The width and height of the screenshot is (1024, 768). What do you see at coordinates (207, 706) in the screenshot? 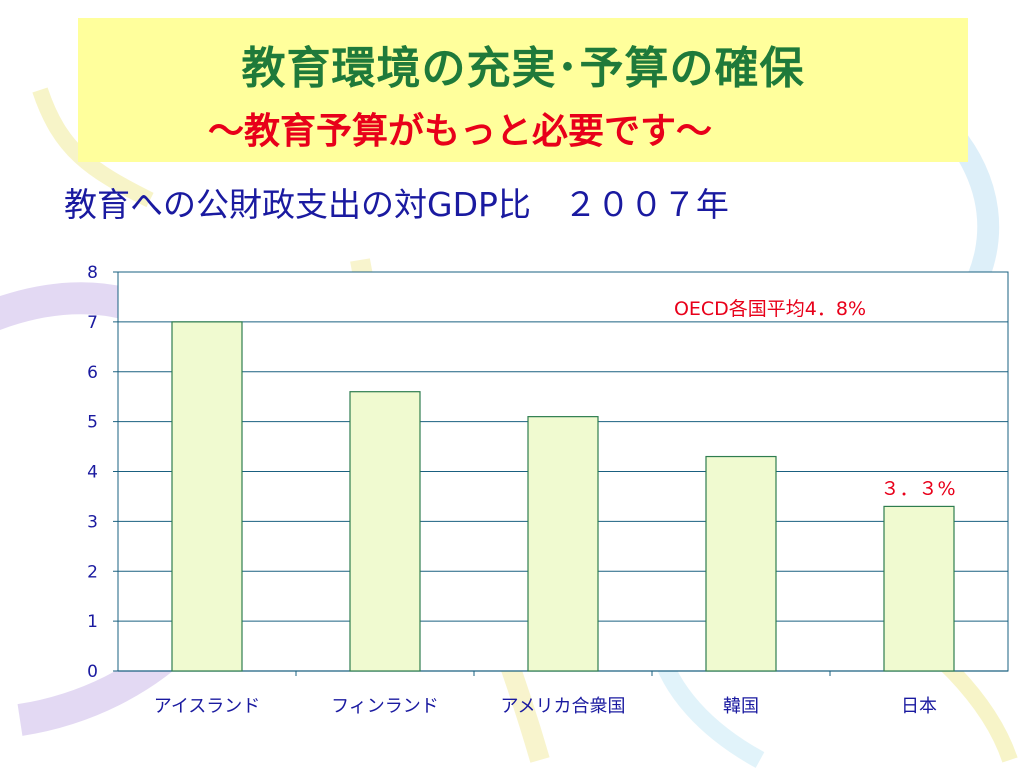
I see `x-tick-label: アイスランド` at bounding box center [207, 706].